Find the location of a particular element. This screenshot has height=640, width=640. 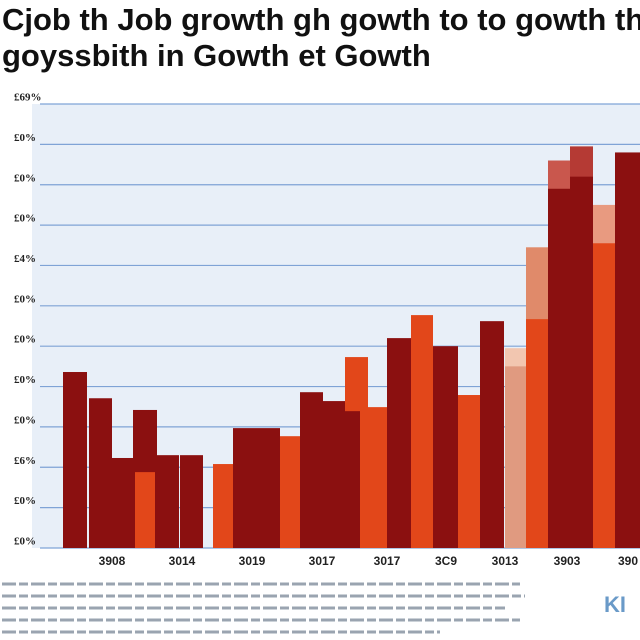

x-tick-label: 3019 is located at coordinates (252, 561).